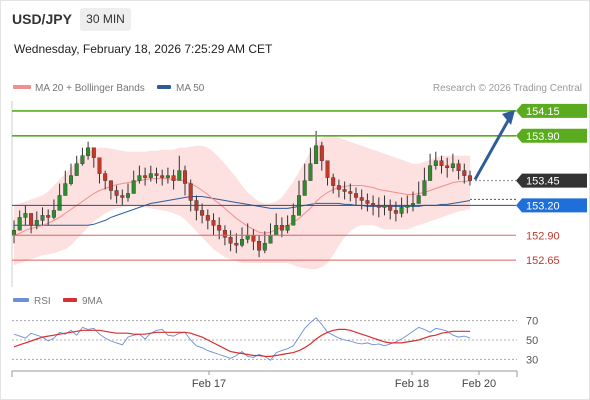  Describe the element at coordinates (22, 87) in the screenshot. I see `ma20-legend-swatch` at that location.